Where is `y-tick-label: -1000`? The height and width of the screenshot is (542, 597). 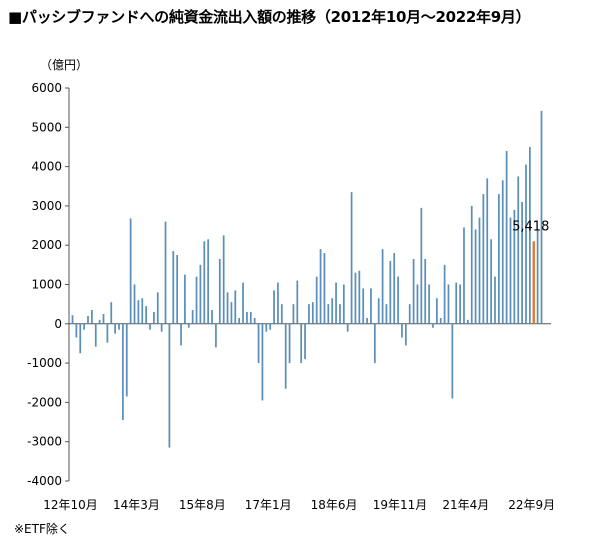 y-tick-label: -1000 is located at coordinates (44, 363).